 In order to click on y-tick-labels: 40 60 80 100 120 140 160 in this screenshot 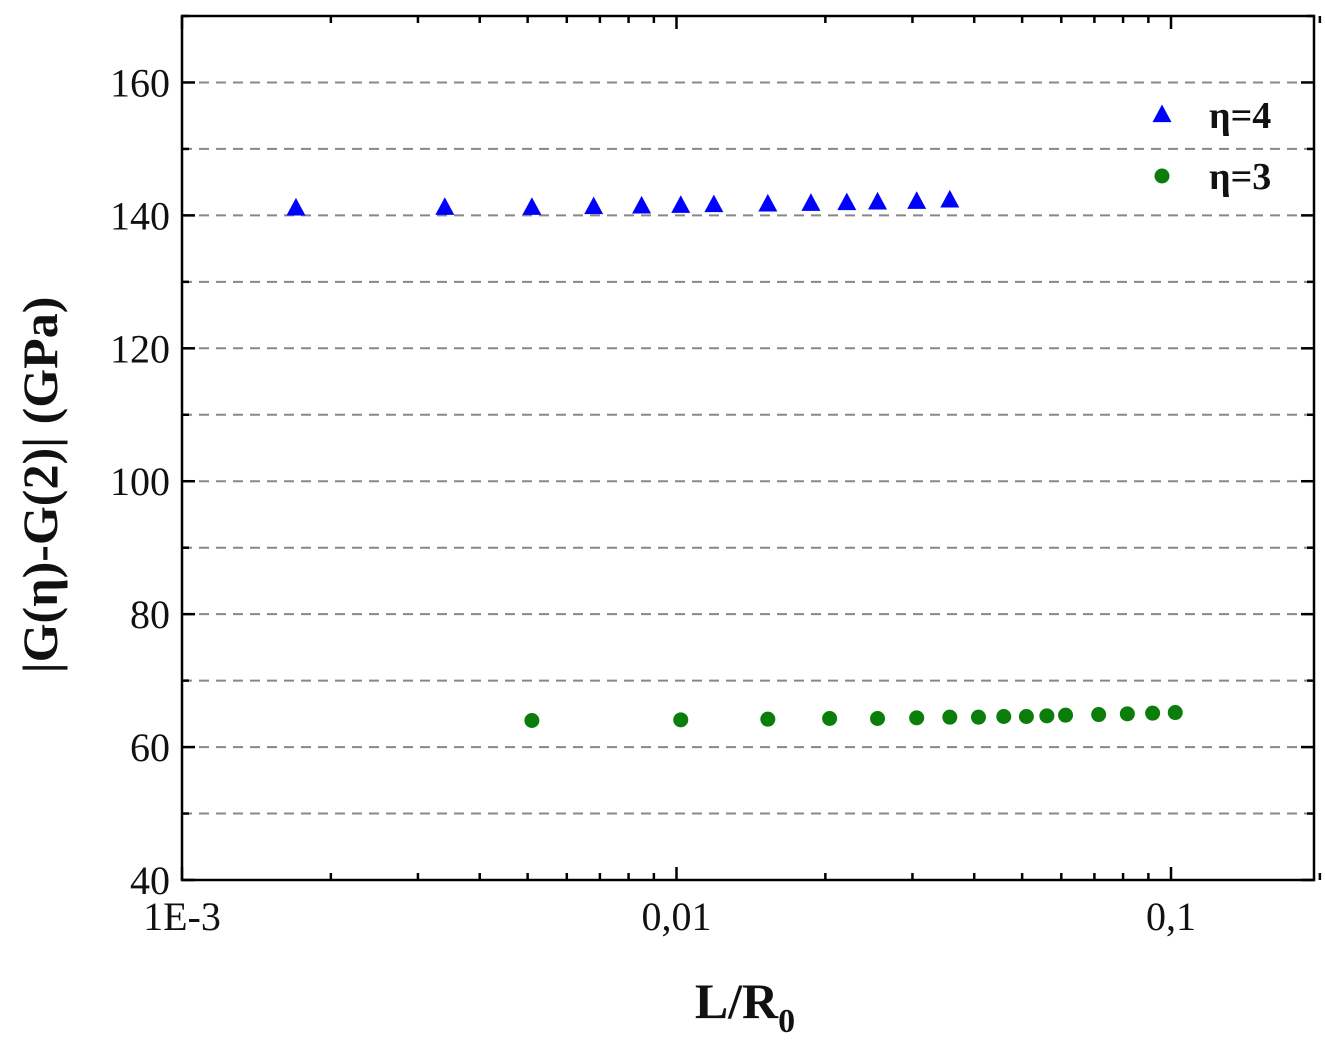, I will do `click(140, 481)`.